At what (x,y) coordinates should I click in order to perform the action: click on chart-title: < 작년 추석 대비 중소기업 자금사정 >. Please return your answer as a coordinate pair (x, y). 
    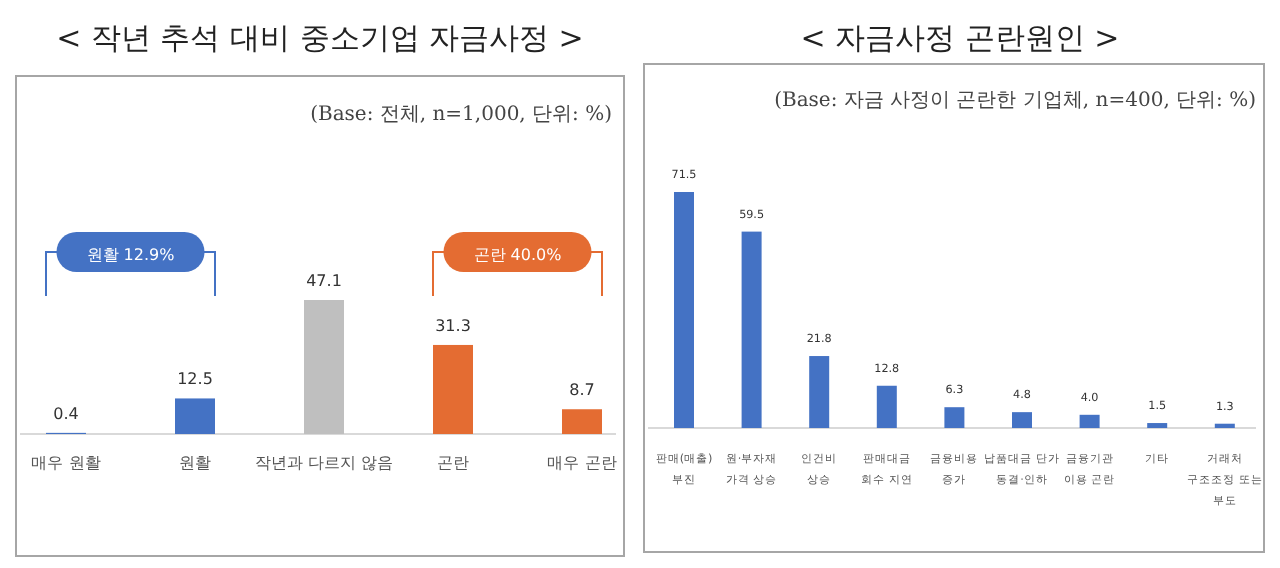
    Looking at the image, I should click on (320, 38).